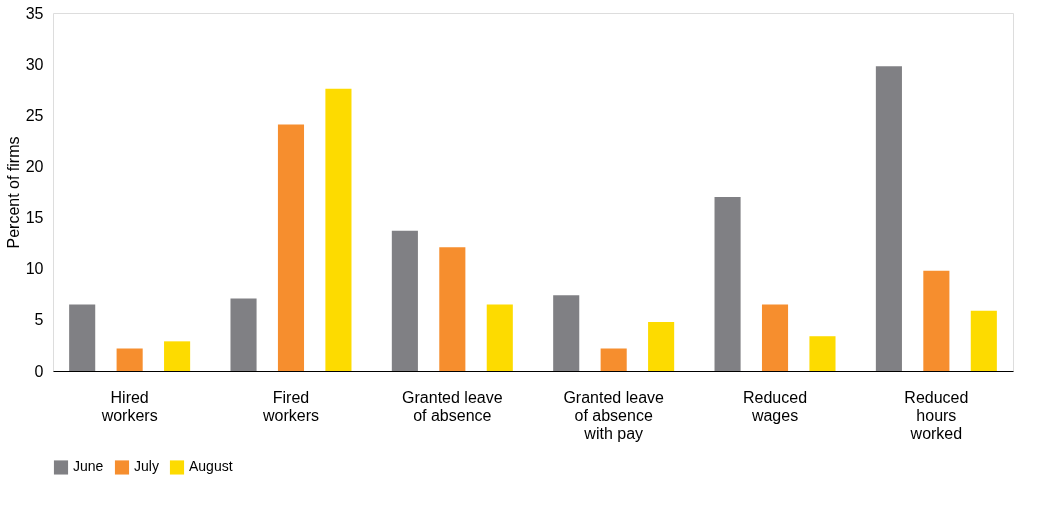 Image resolution: width=1045 pixels, height=531 pixels. Describe the element at coordinates (34, 218) in the screenshot. I see `y-tick-label: 15` at that location.